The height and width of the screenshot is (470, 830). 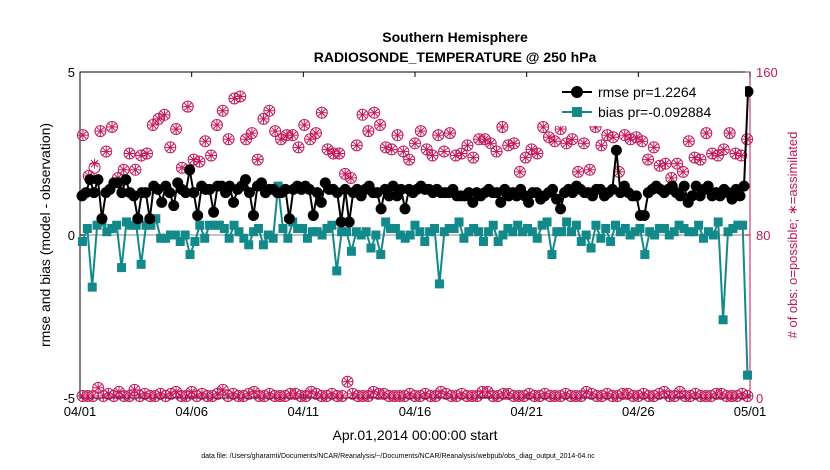 What do you see at coordinates (647, 92) in the screenshot?
I see `legend-label: rmse pr=1.2264` at bounding box center [647, 92].